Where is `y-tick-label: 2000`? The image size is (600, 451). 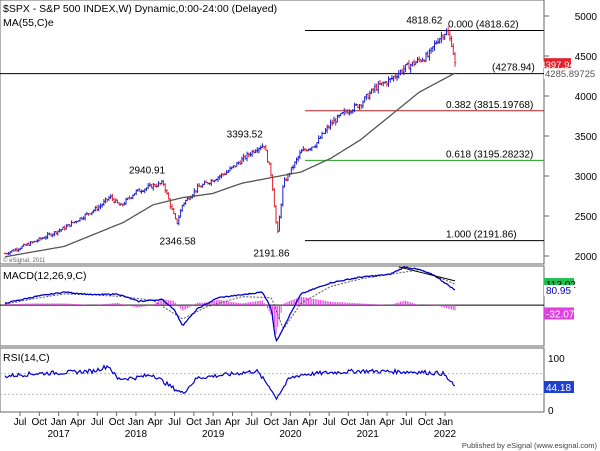 y-tick-label: 2000 is located at coordinates (586, 257).